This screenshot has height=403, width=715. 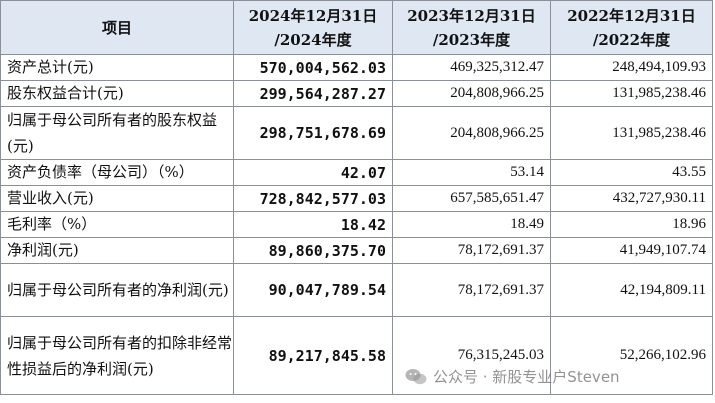 What do you see at coordinates (631, 27) in the screenshot?
I see `header-2022: 2022年12月31日 /2022年度` at bounding box center [631, 27].